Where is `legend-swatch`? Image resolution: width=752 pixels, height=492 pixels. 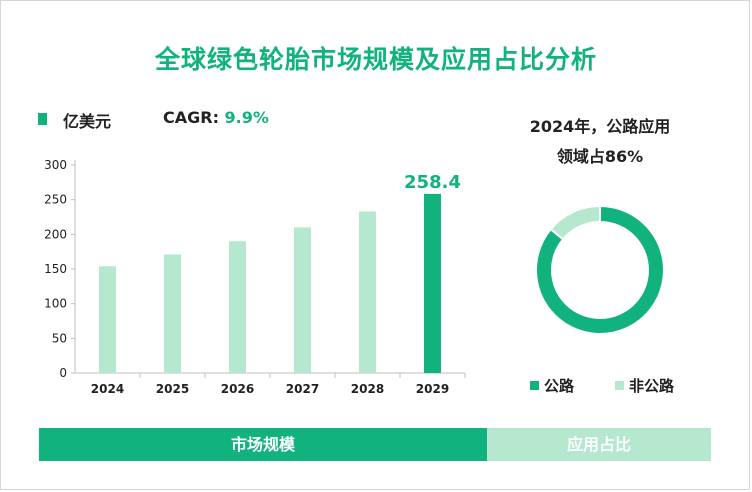 legend-swatch is located at coordinates (42, 119).